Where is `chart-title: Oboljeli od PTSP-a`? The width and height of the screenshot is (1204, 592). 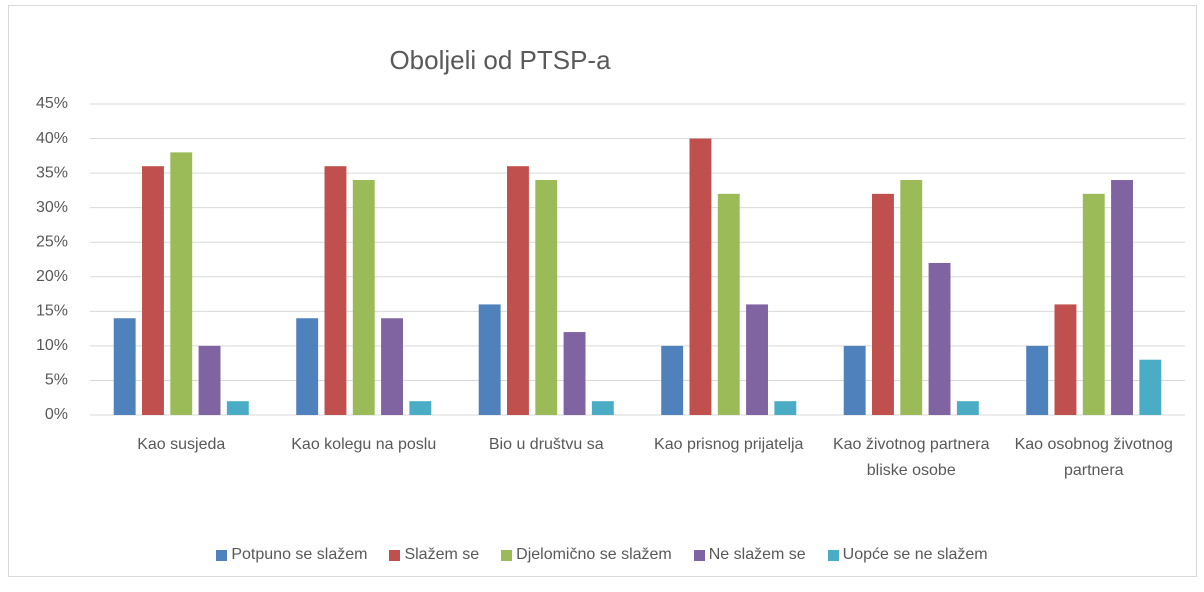
chart-title: Oboljeli od PTSP-a is located at coordinates (500, 60).